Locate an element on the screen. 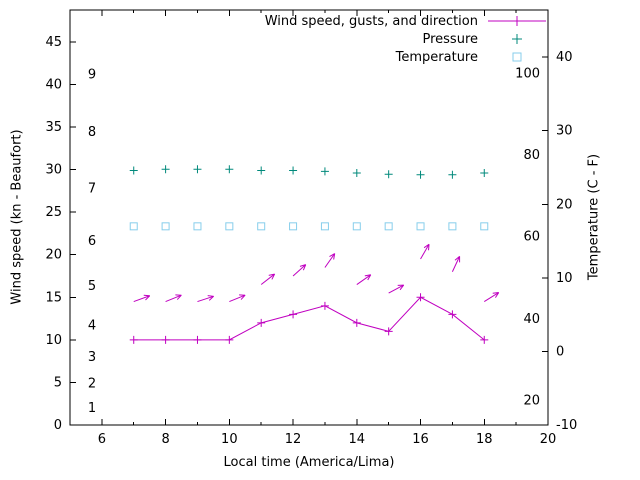 This screenshot has width=640, height=480. square-marker-icon is located at coordinates (517, 57).